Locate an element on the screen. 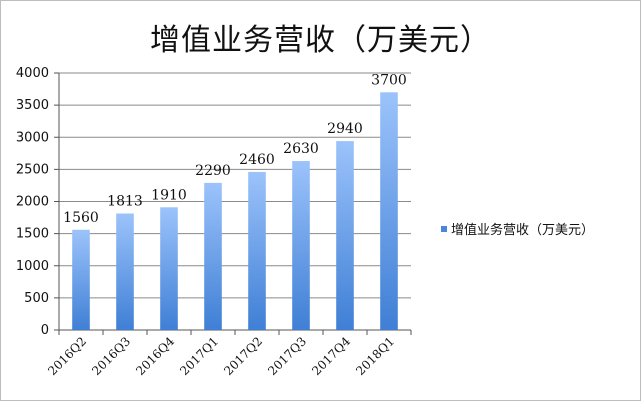  x-tick-label: 2016Q4 is located at coordinates (155, 356).